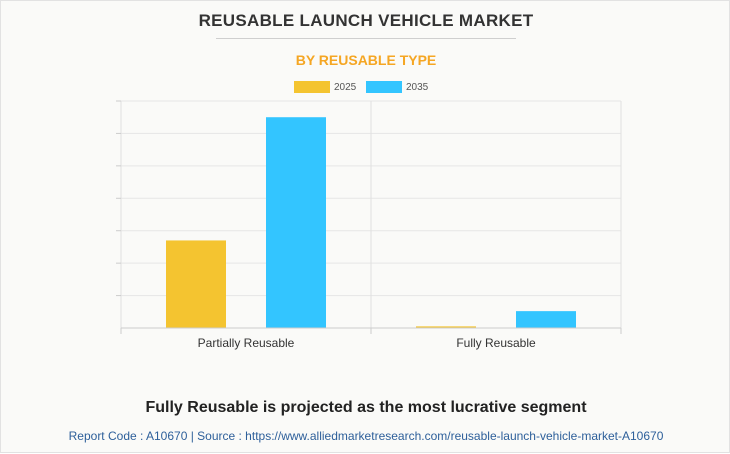 This screenshot has width=730, height=454. I want to click on legend-swatch-2025, so click(312, 87).